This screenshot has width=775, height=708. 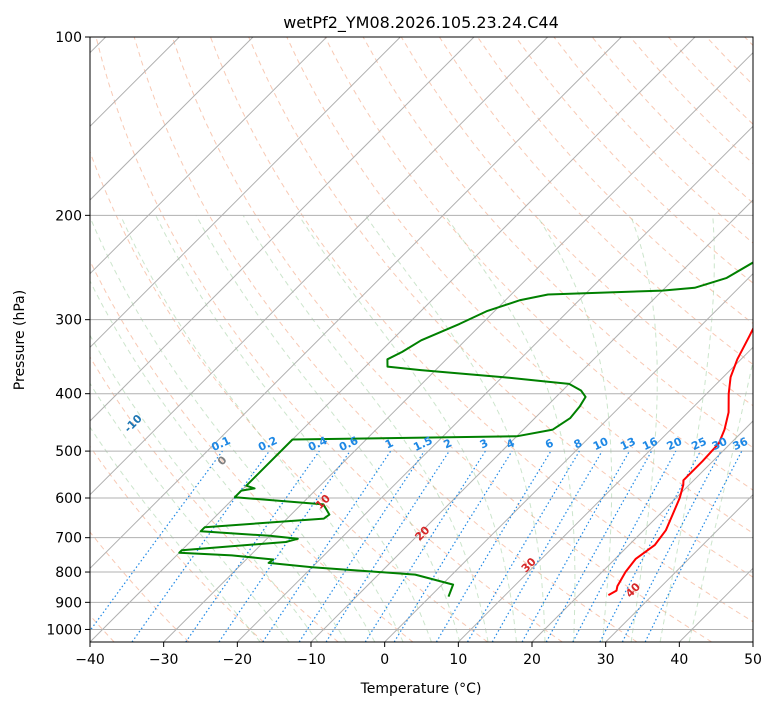 I want to click on dry-adiabat-label: 40, so click(x=633, y=590).